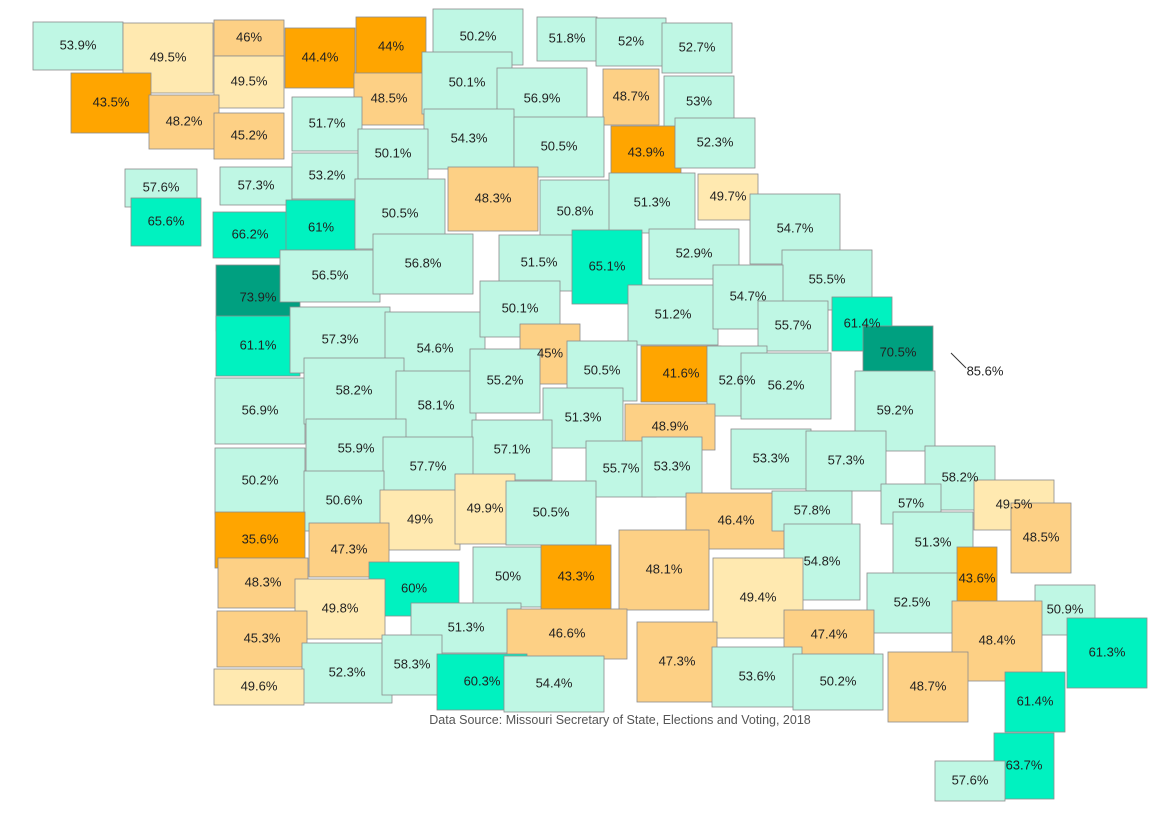 The height and width of the screenshot is (824, 1170). I want to click on county-value-label: 43.5%, so click(111, 101).